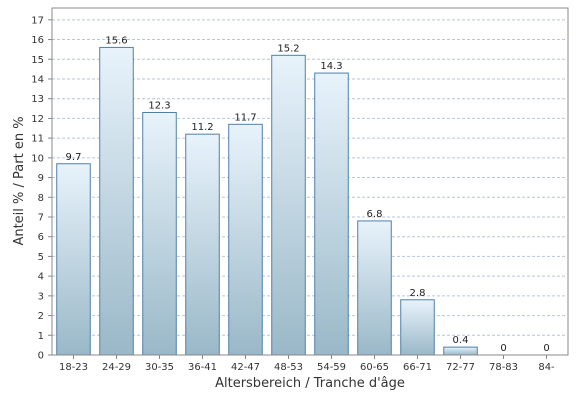  Describe the element at coordinates (37, 20) in the screenshot. I see `y-tick-label: 17` at that location.